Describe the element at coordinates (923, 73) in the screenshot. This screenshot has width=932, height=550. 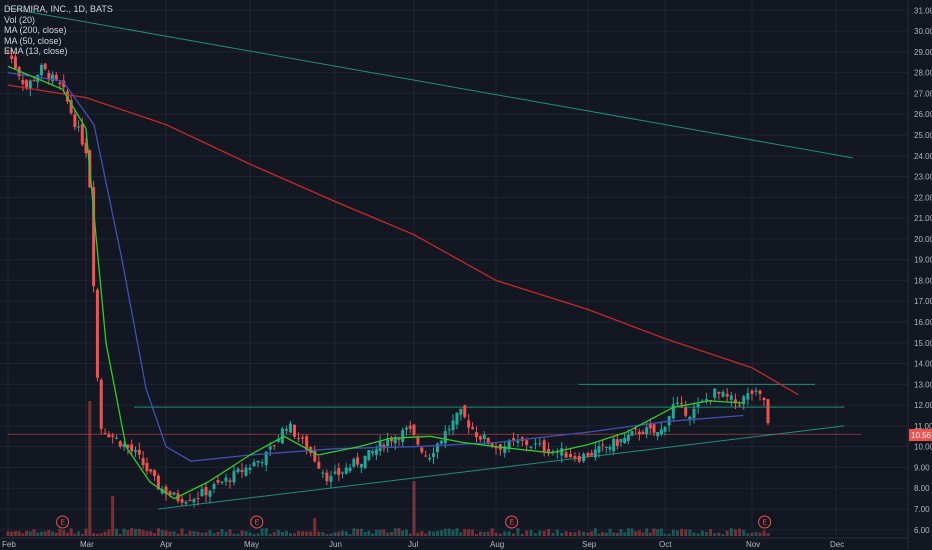
I see `price-tick-label: 28.00` at that location.